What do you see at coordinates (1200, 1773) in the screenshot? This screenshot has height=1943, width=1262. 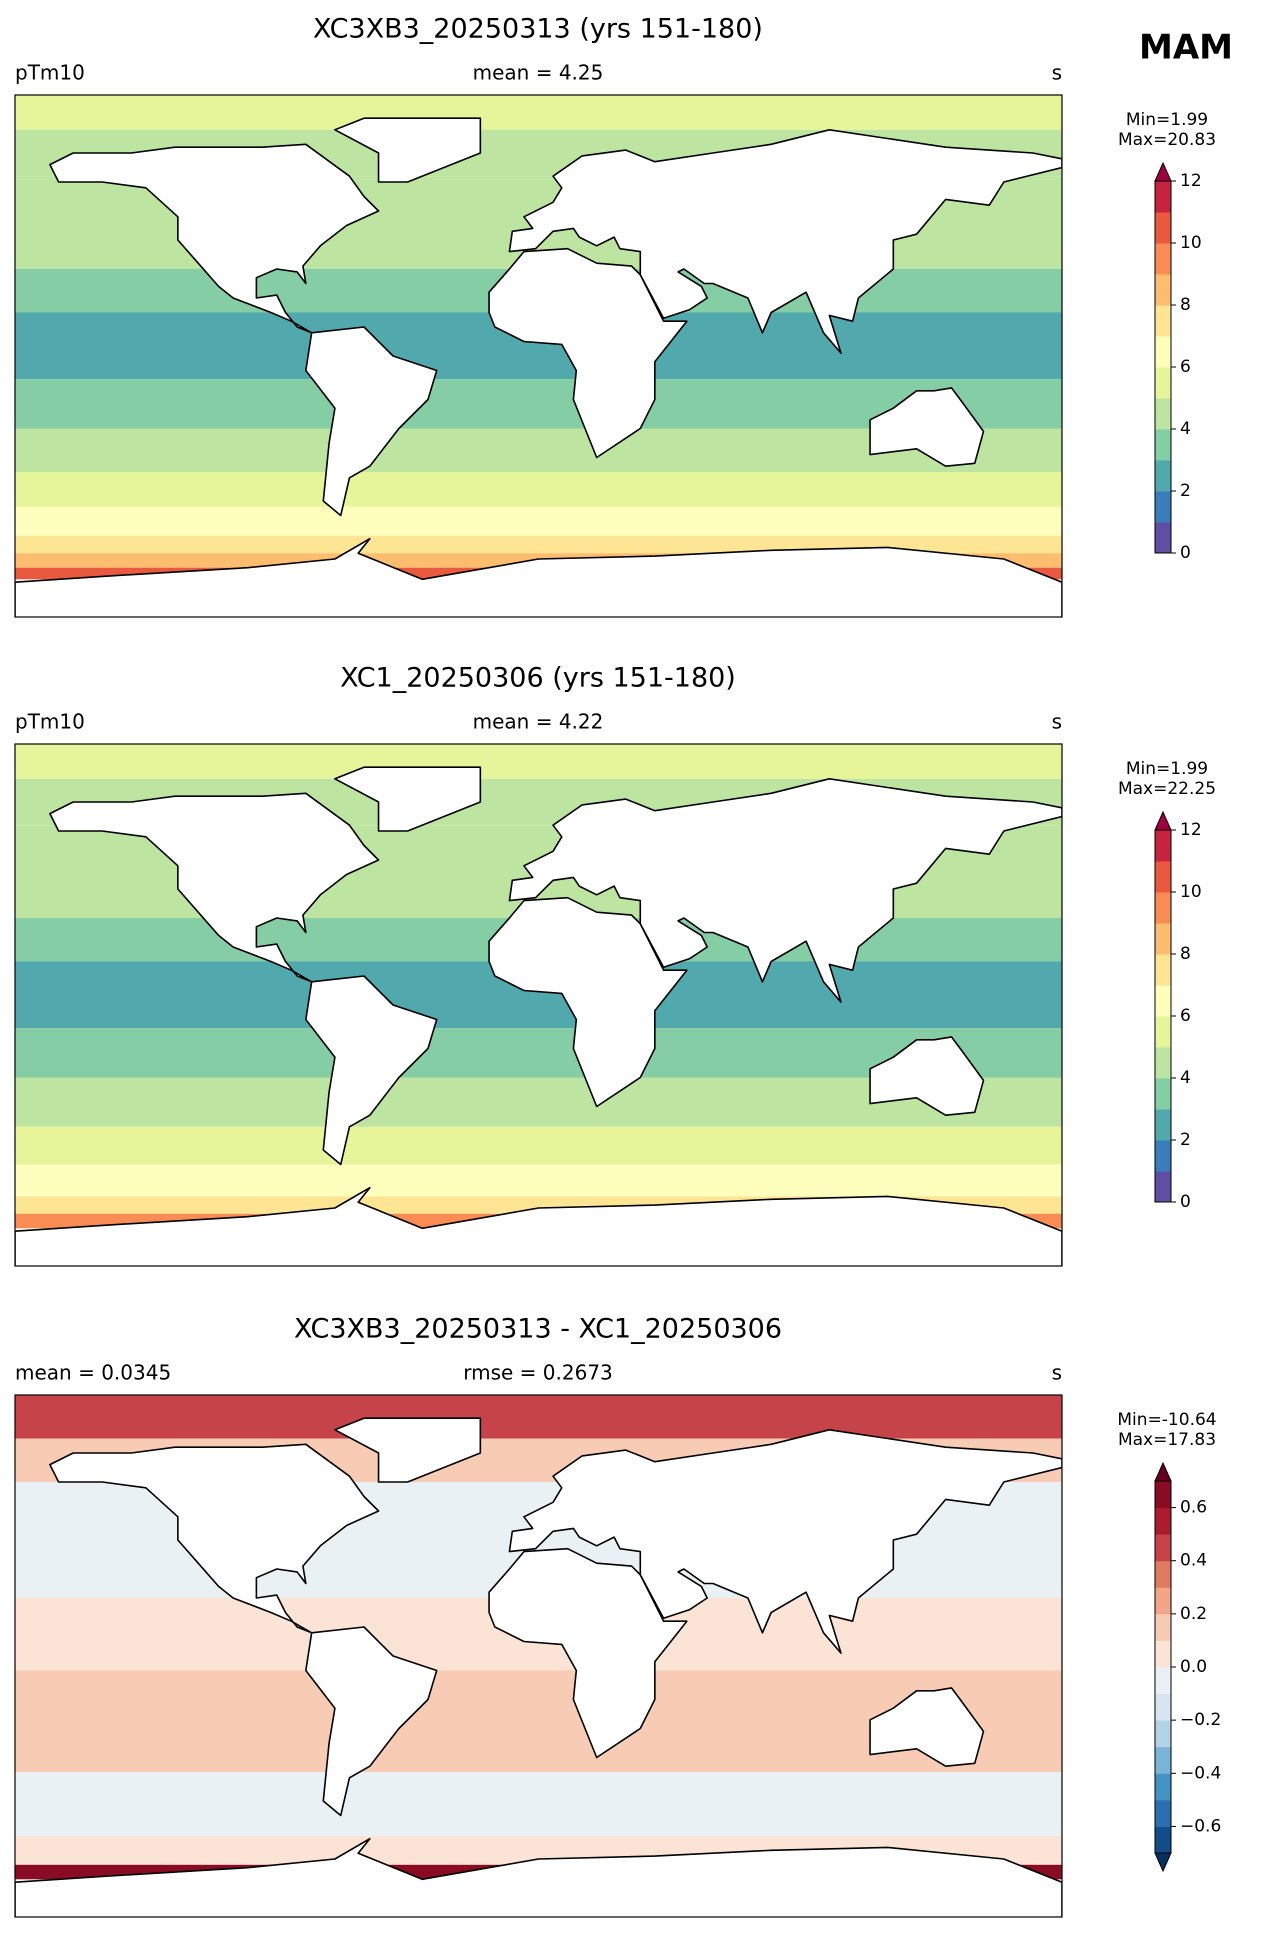 I see `colorbar-tick-label: −0.4` at bounding box center [1200, 1773].